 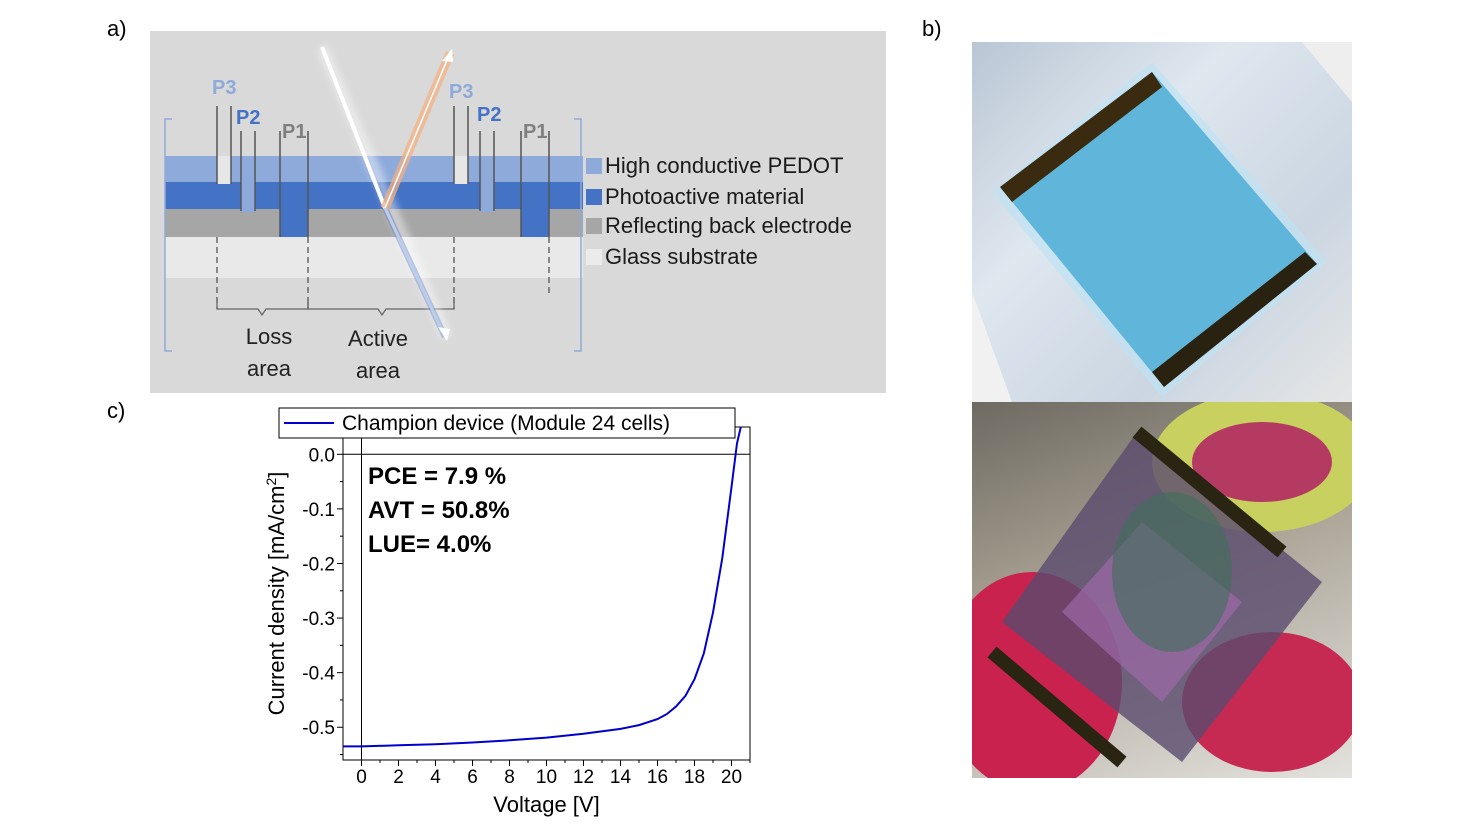 I want to click on x-tick-label: 16, so click(x=657, y=777).